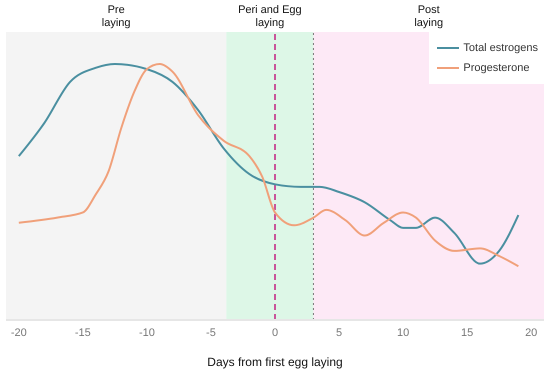 The height and width of the screenshot is (380, 550). What do you see at coordinates (116, 16) in the screenshot?
I see `band-label: Pre laying` at bounding box center [116, 16].